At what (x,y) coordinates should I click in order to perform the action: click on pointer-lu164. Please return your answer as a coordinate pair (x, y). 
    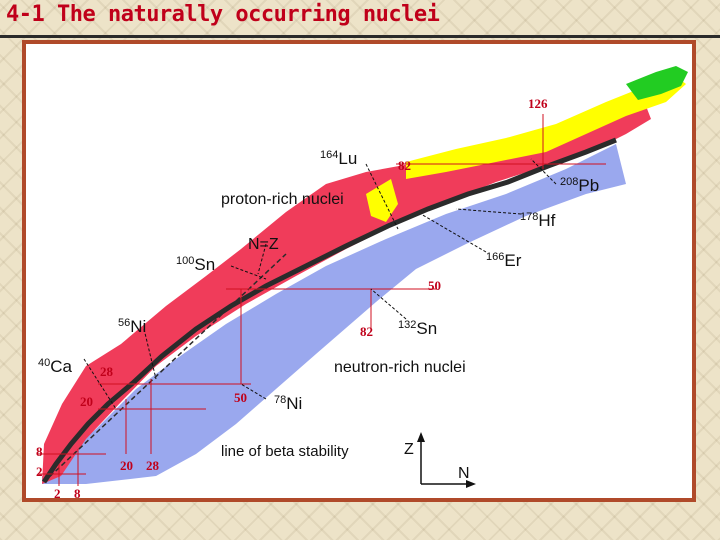
    Looking at the image, I should click on (382, 196).